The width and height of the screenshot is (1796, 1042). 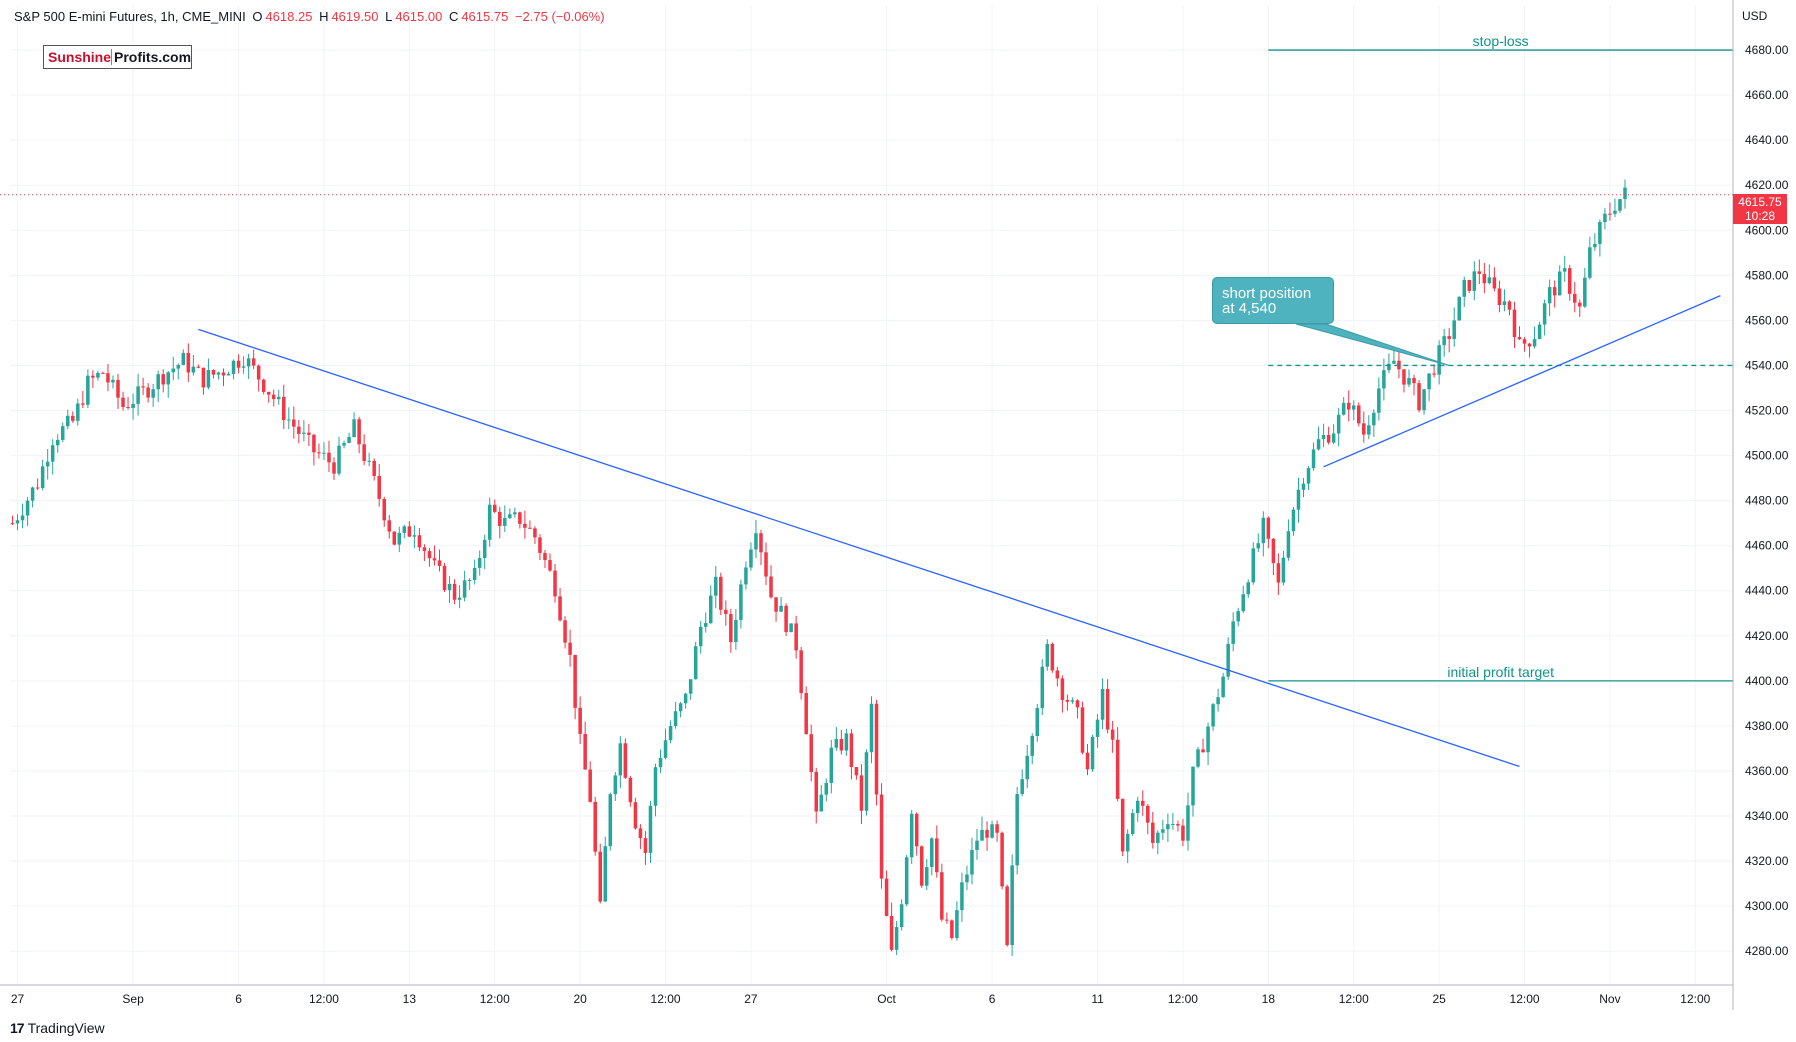 What do you see at coordinates (1767, 501) in the screenshot?
I see `price-tick-label: 4480.00` at bounding box center [1767, 501].